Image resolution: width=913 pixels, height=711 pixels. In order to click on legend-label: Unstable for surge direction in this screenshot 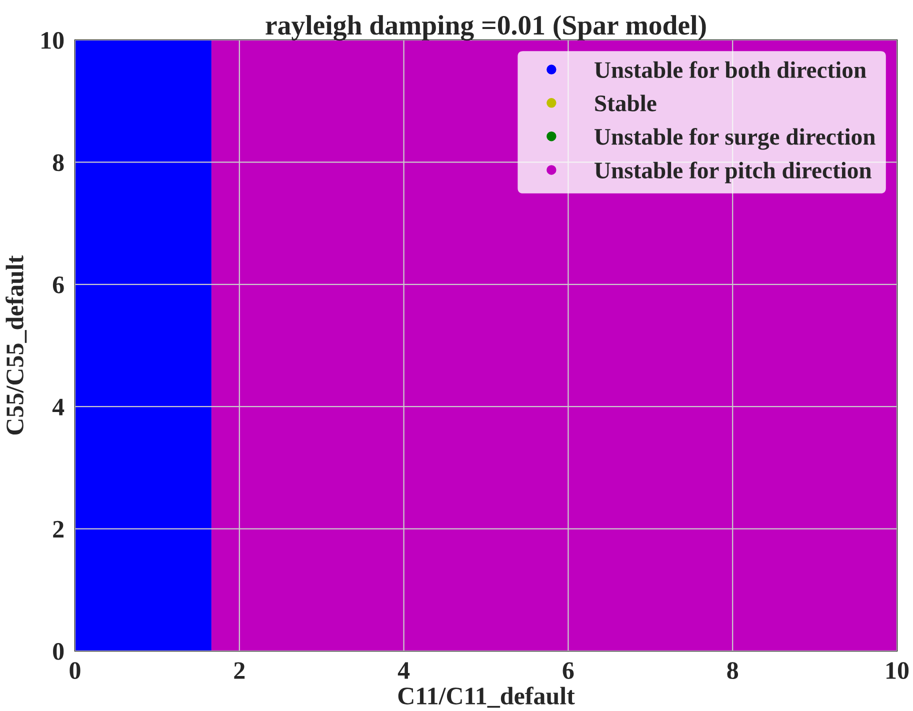, I will do `click(735, 139)`.